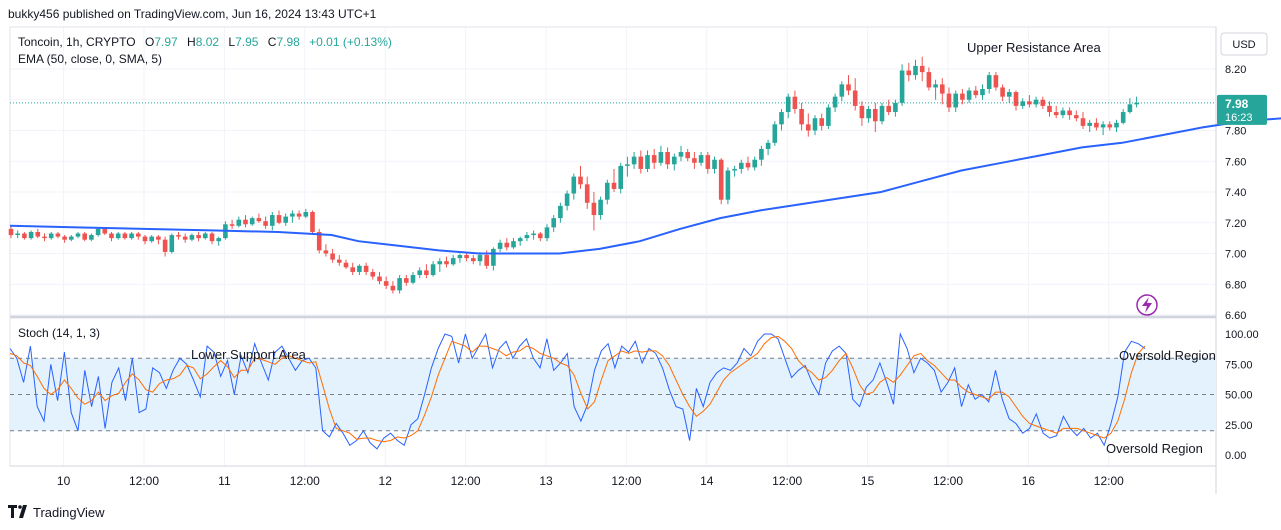  Describe the element at coordinates (1244, 44) in the screenshot. I see `currency-button` at that location.